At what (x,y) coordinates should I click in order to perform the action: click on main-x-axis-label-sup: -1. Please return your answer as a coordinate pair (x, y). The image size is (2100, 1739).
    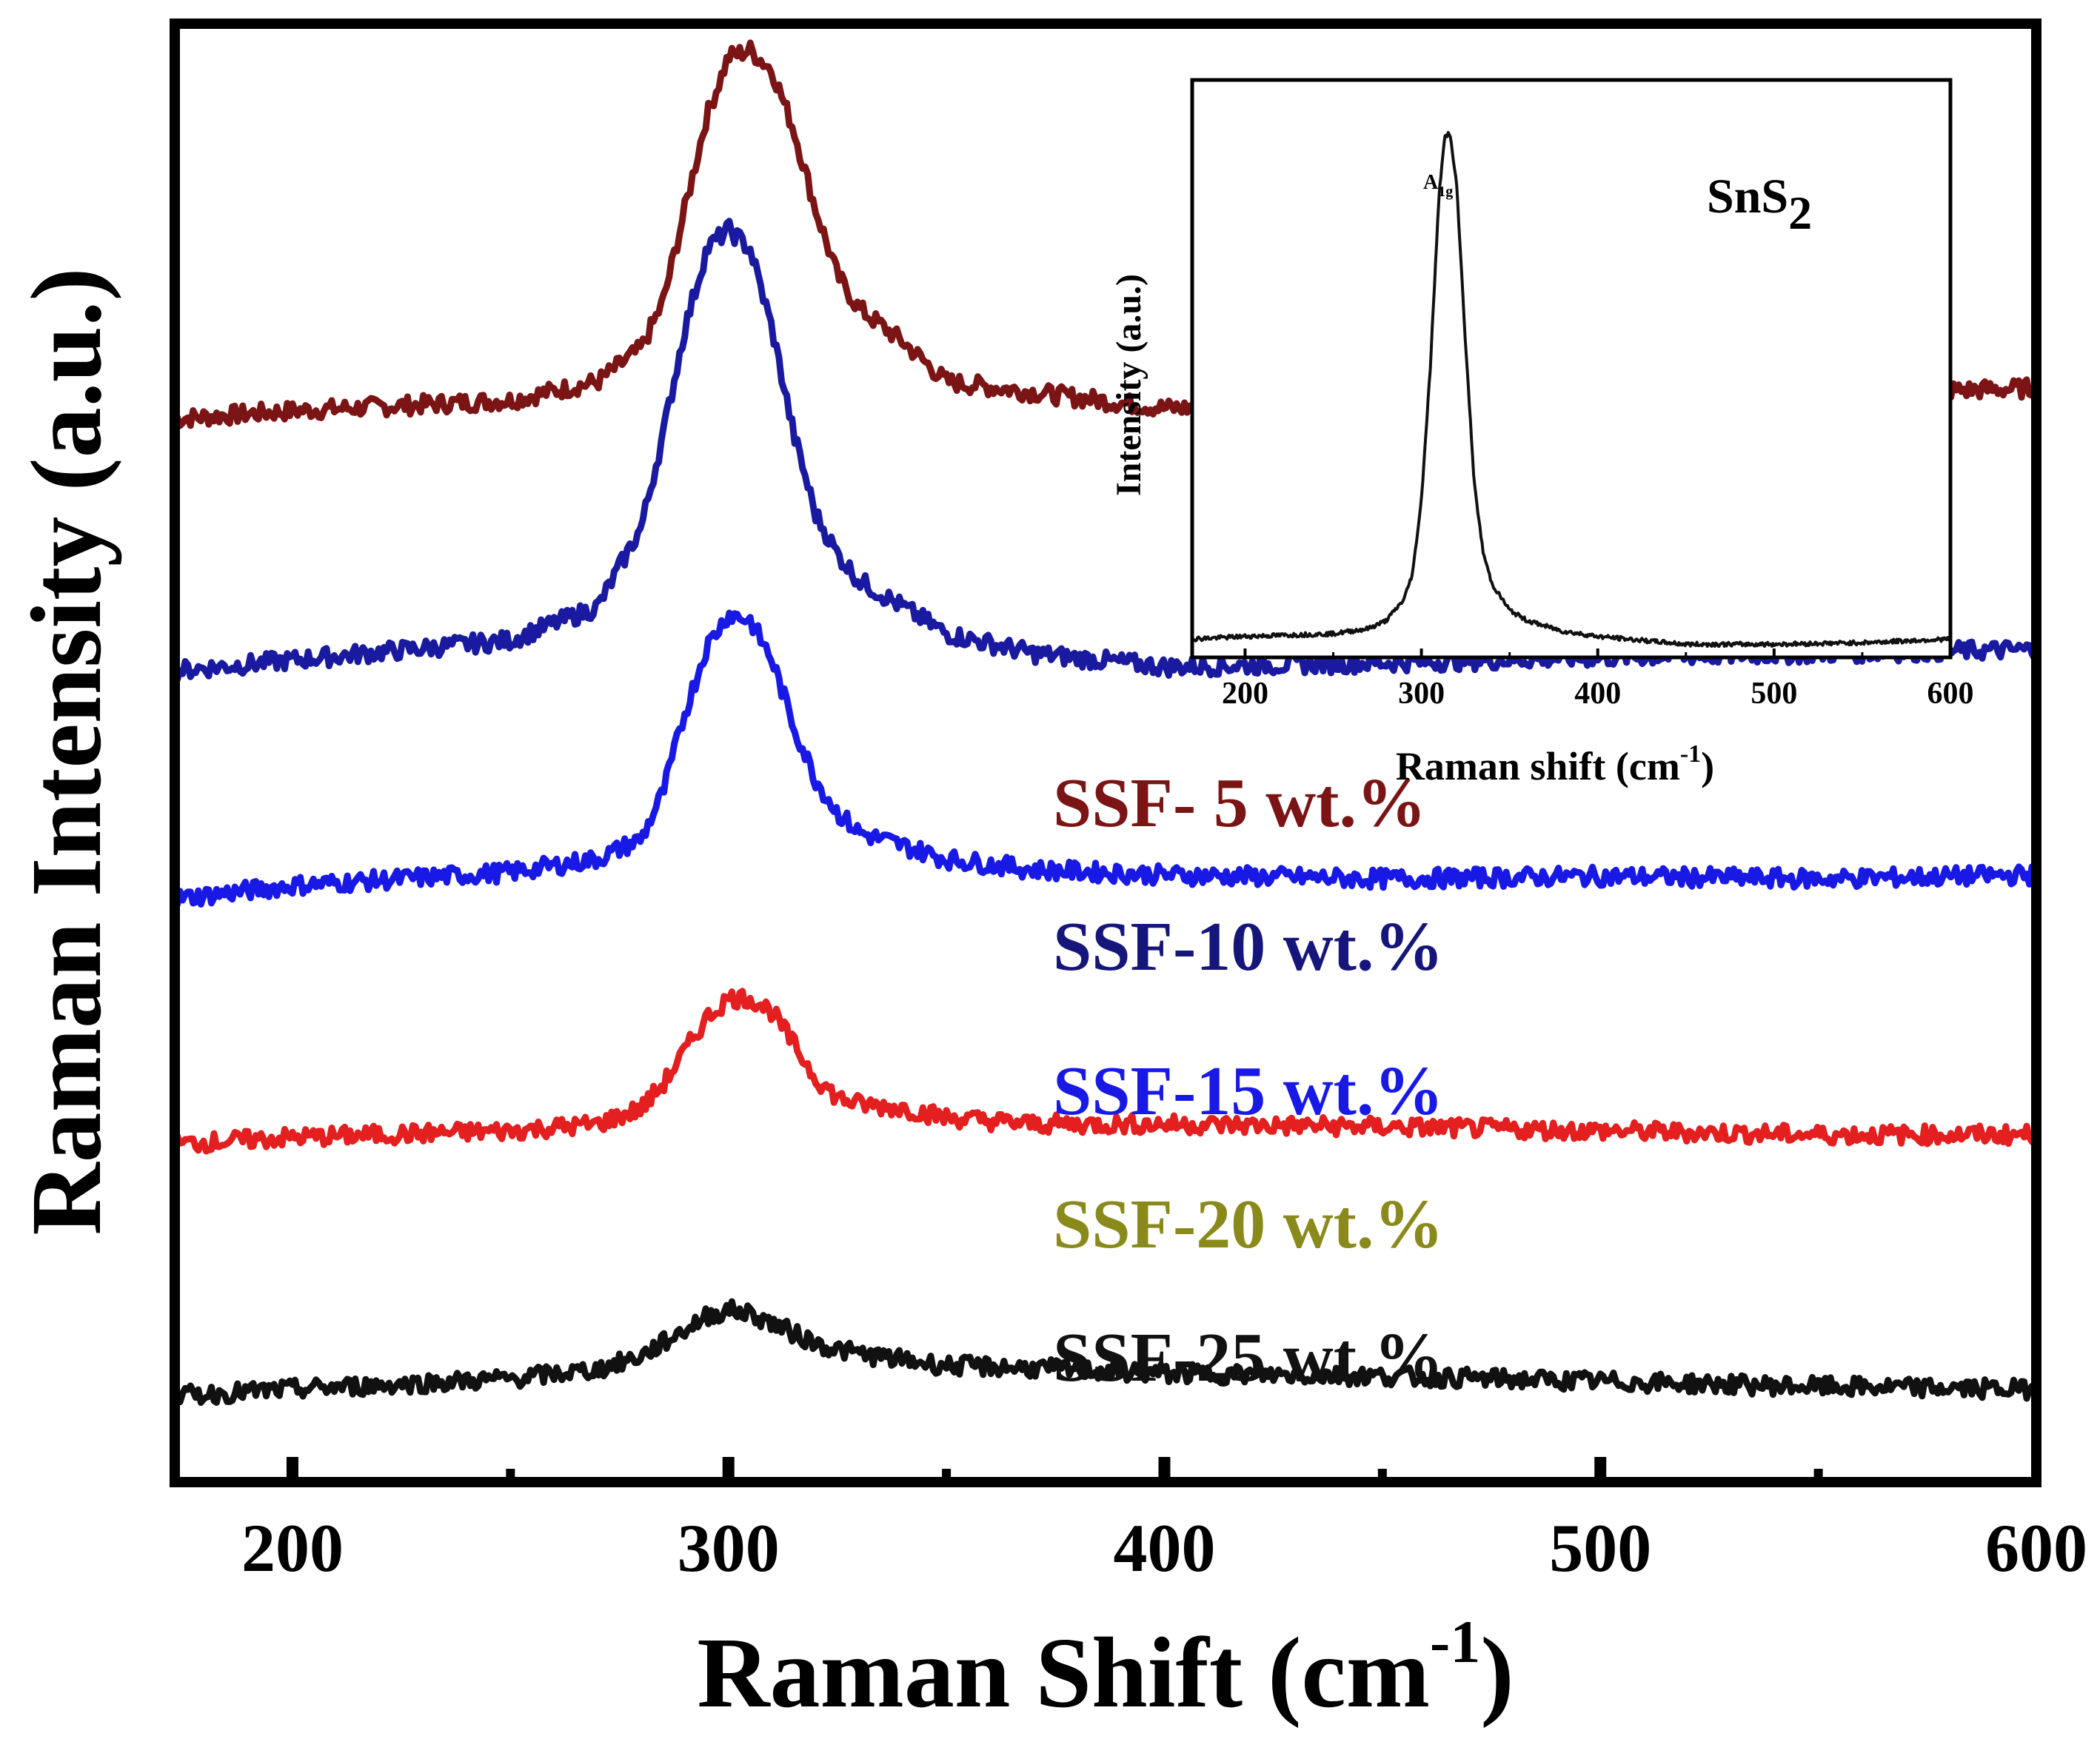
    Looking at the image, I should click on (1455, 1641).